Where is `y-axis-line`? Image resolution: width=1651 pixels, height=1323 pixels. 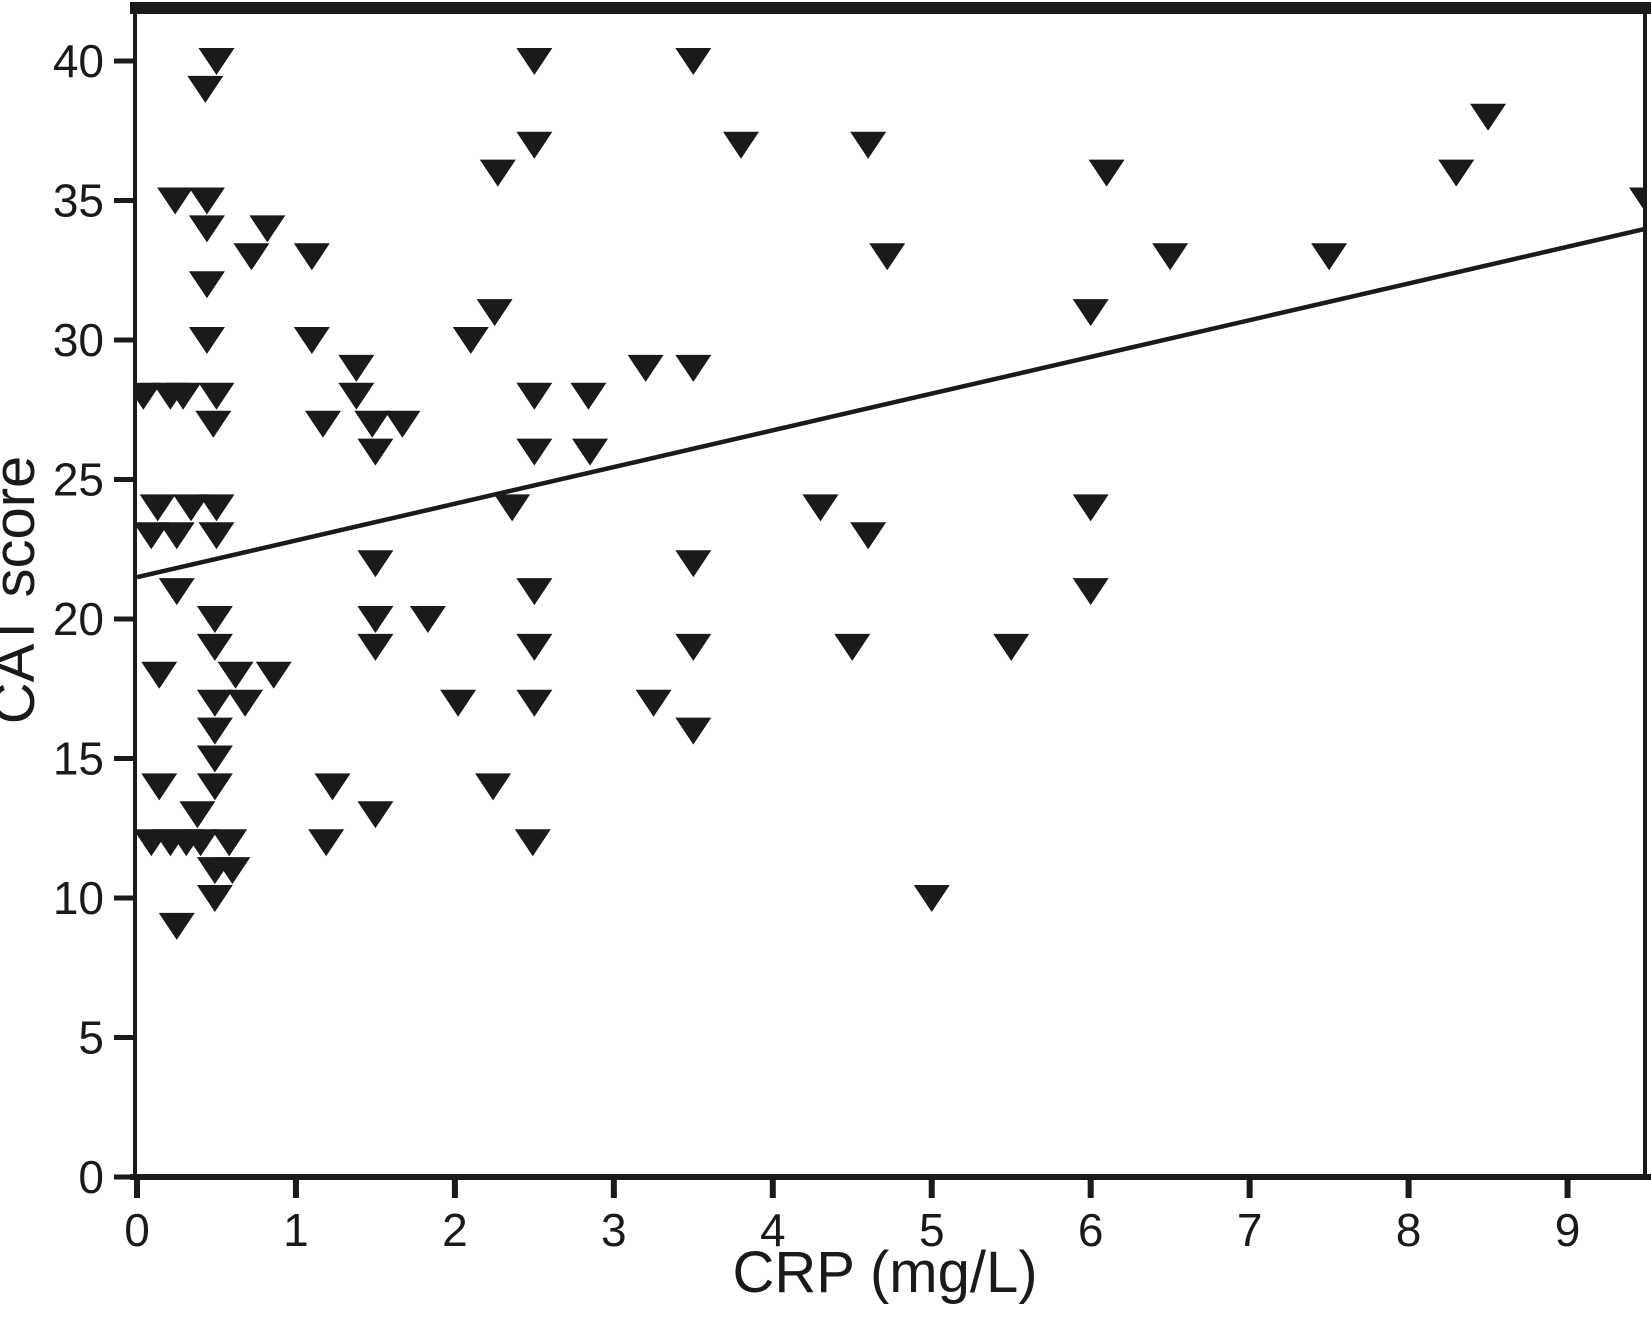 y-axis-line is located at coordinates (135, 590).